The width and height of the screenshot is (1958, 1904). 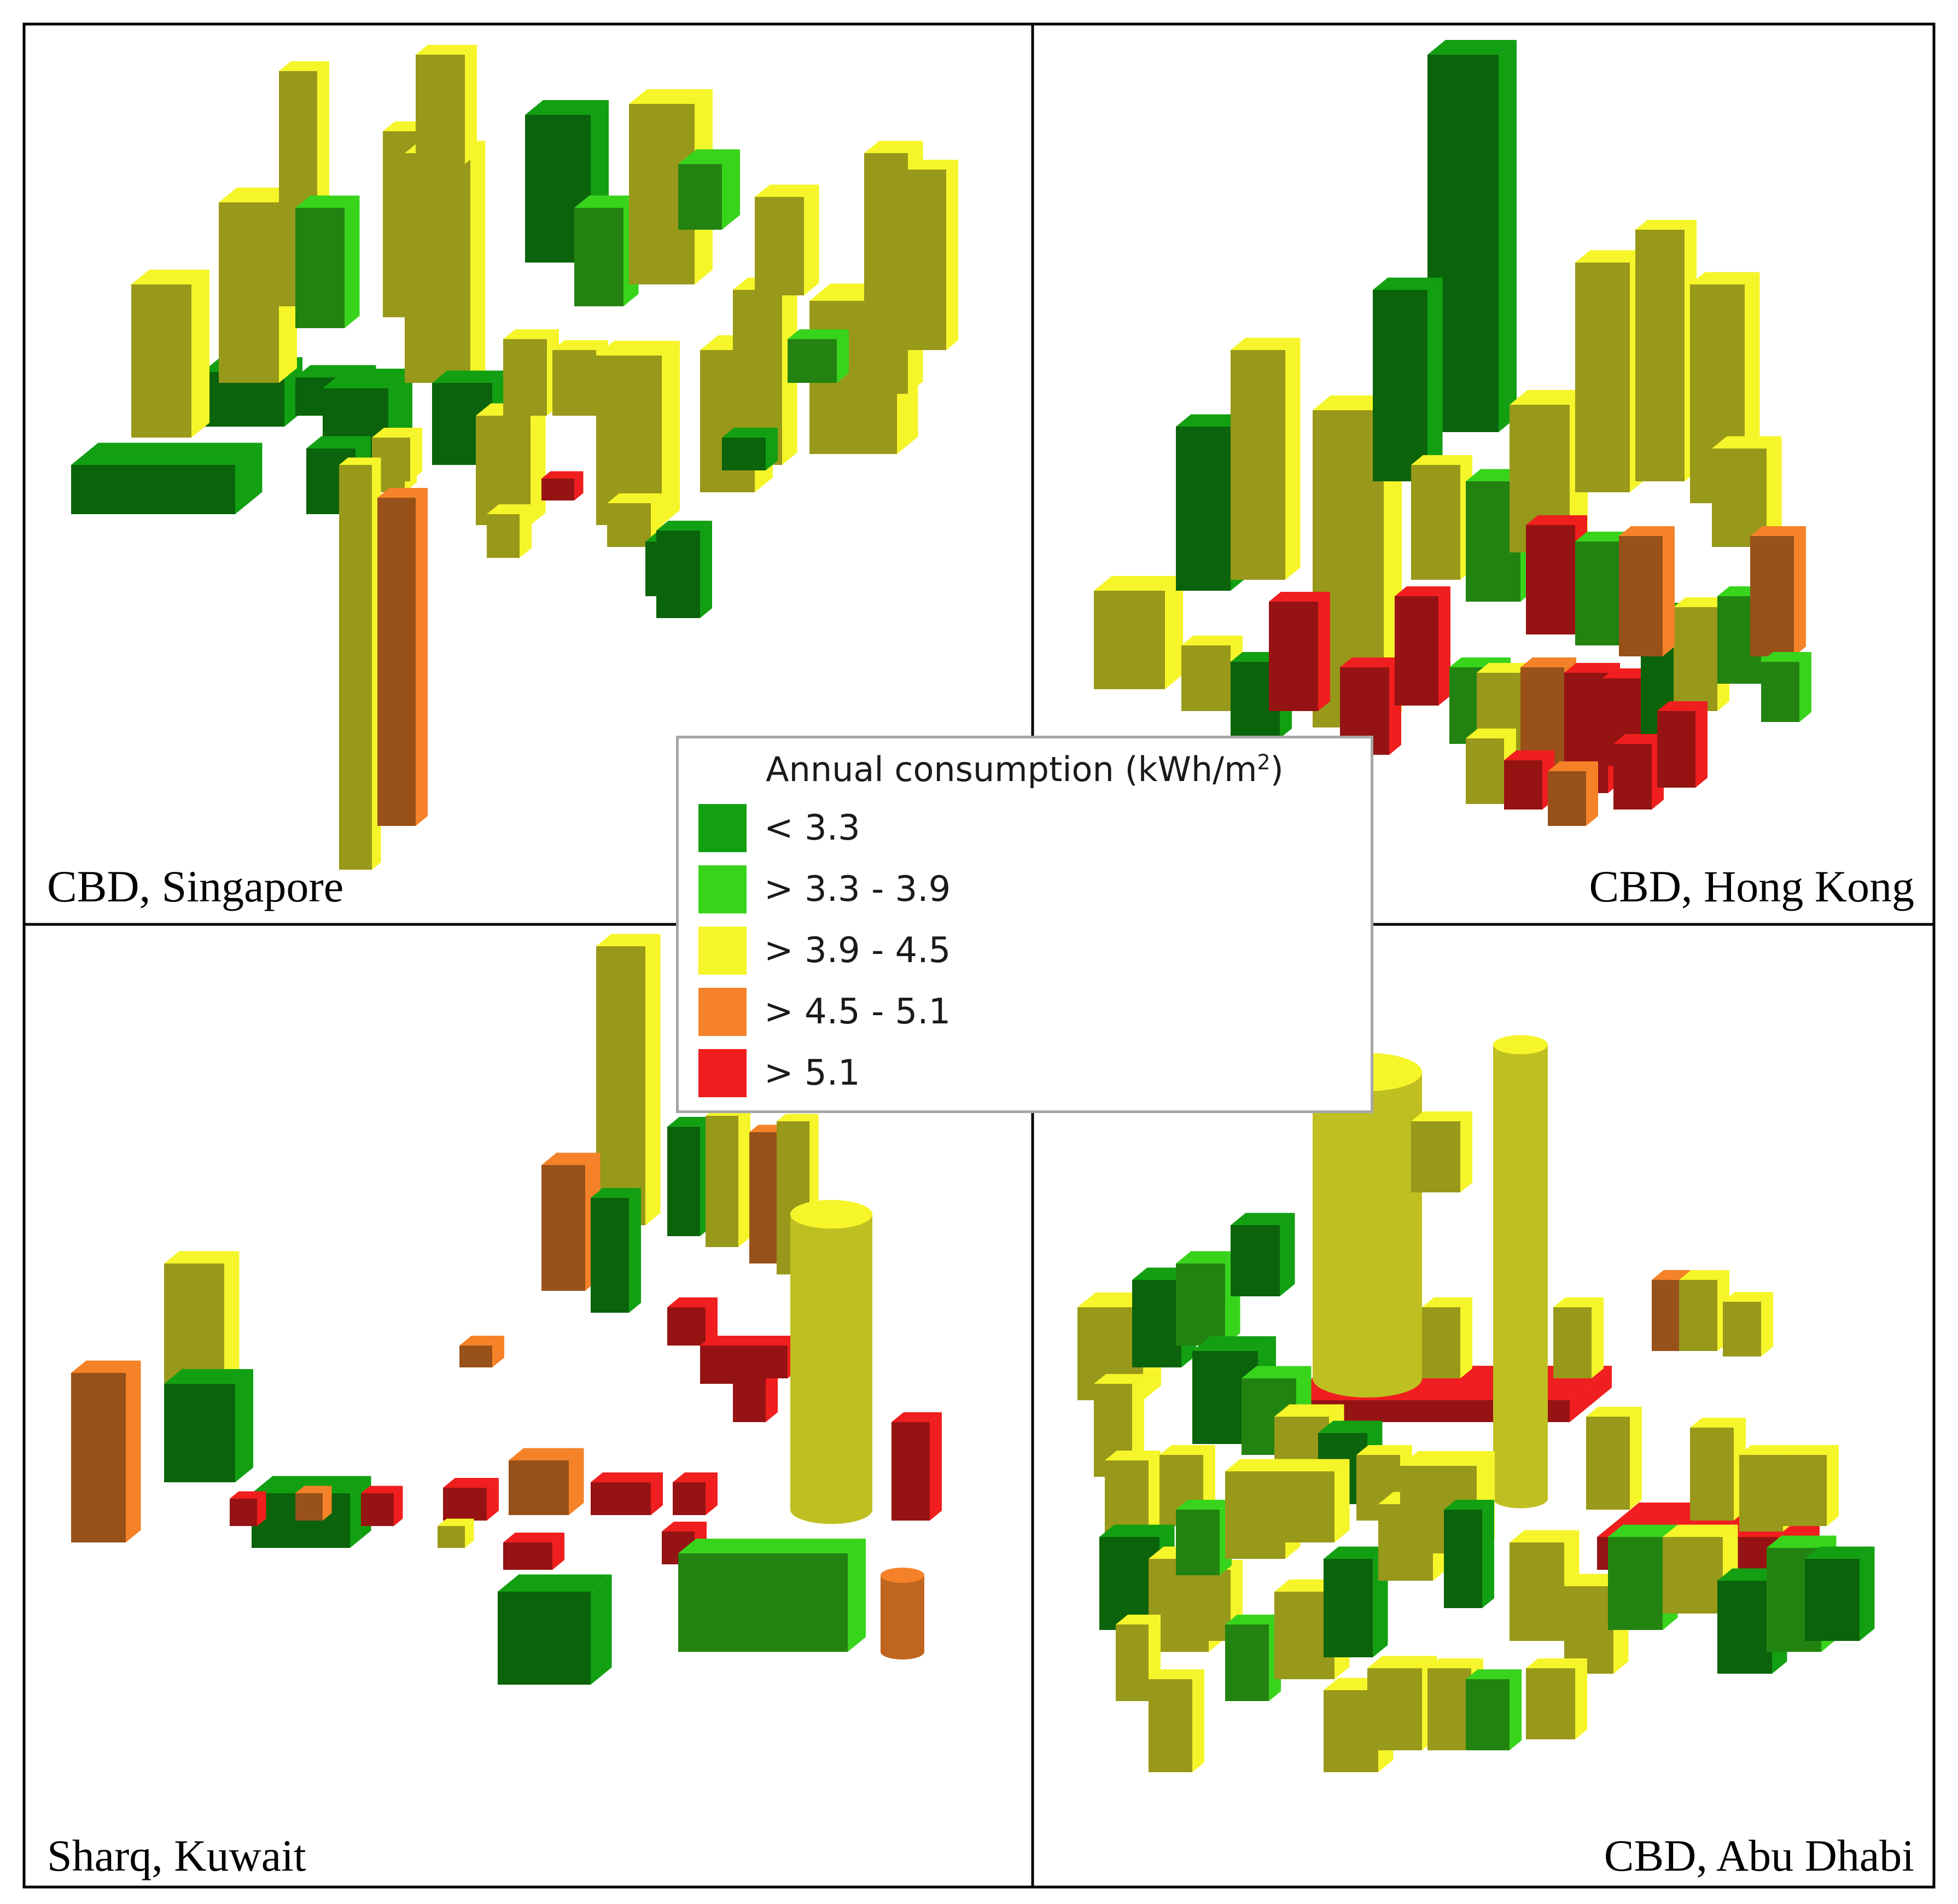 What do you see at coordinates (812, 828) in the screenshot?
I see `legend-label: < 3.3` at bounding box center [812, 828].